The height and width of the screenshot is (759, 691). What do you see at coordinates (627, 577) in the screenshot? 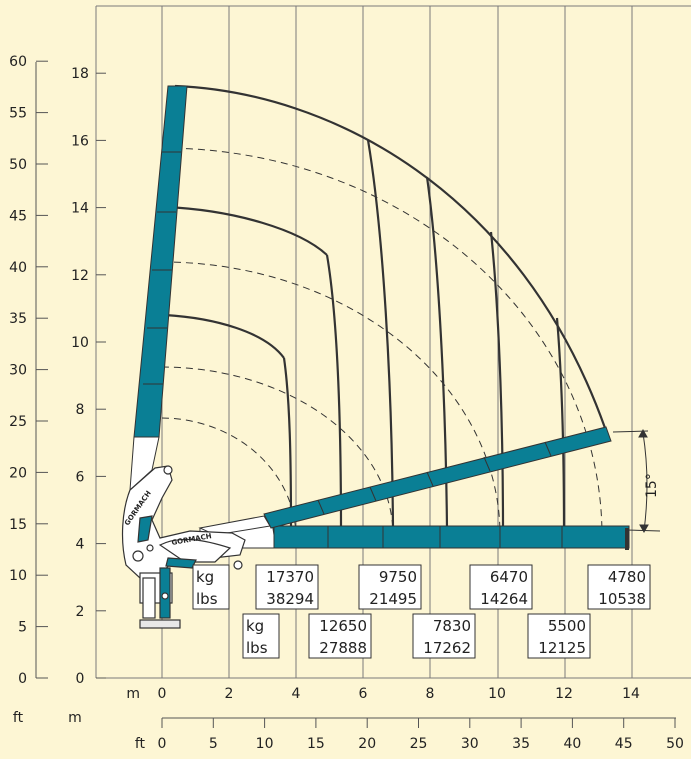
I see `load-kg: 4780` at bounding box center [627, 577].